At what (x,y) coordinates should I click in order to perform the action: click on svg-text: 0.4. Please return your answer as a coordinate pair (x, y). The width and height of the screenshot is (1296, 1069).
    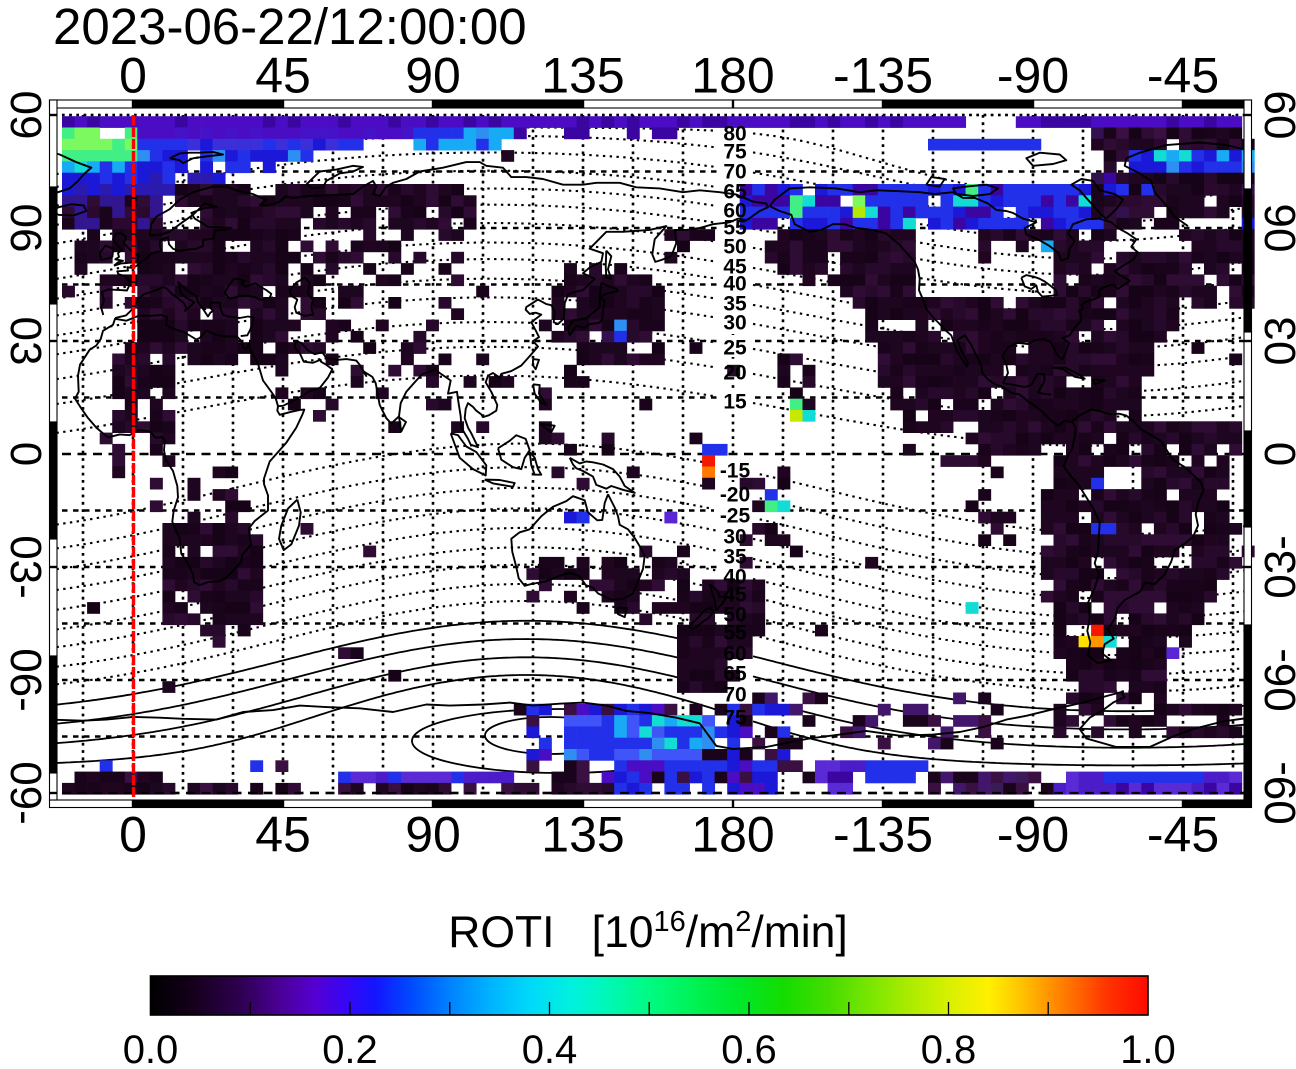
    Looking at the image, I should click on (550, 1046).